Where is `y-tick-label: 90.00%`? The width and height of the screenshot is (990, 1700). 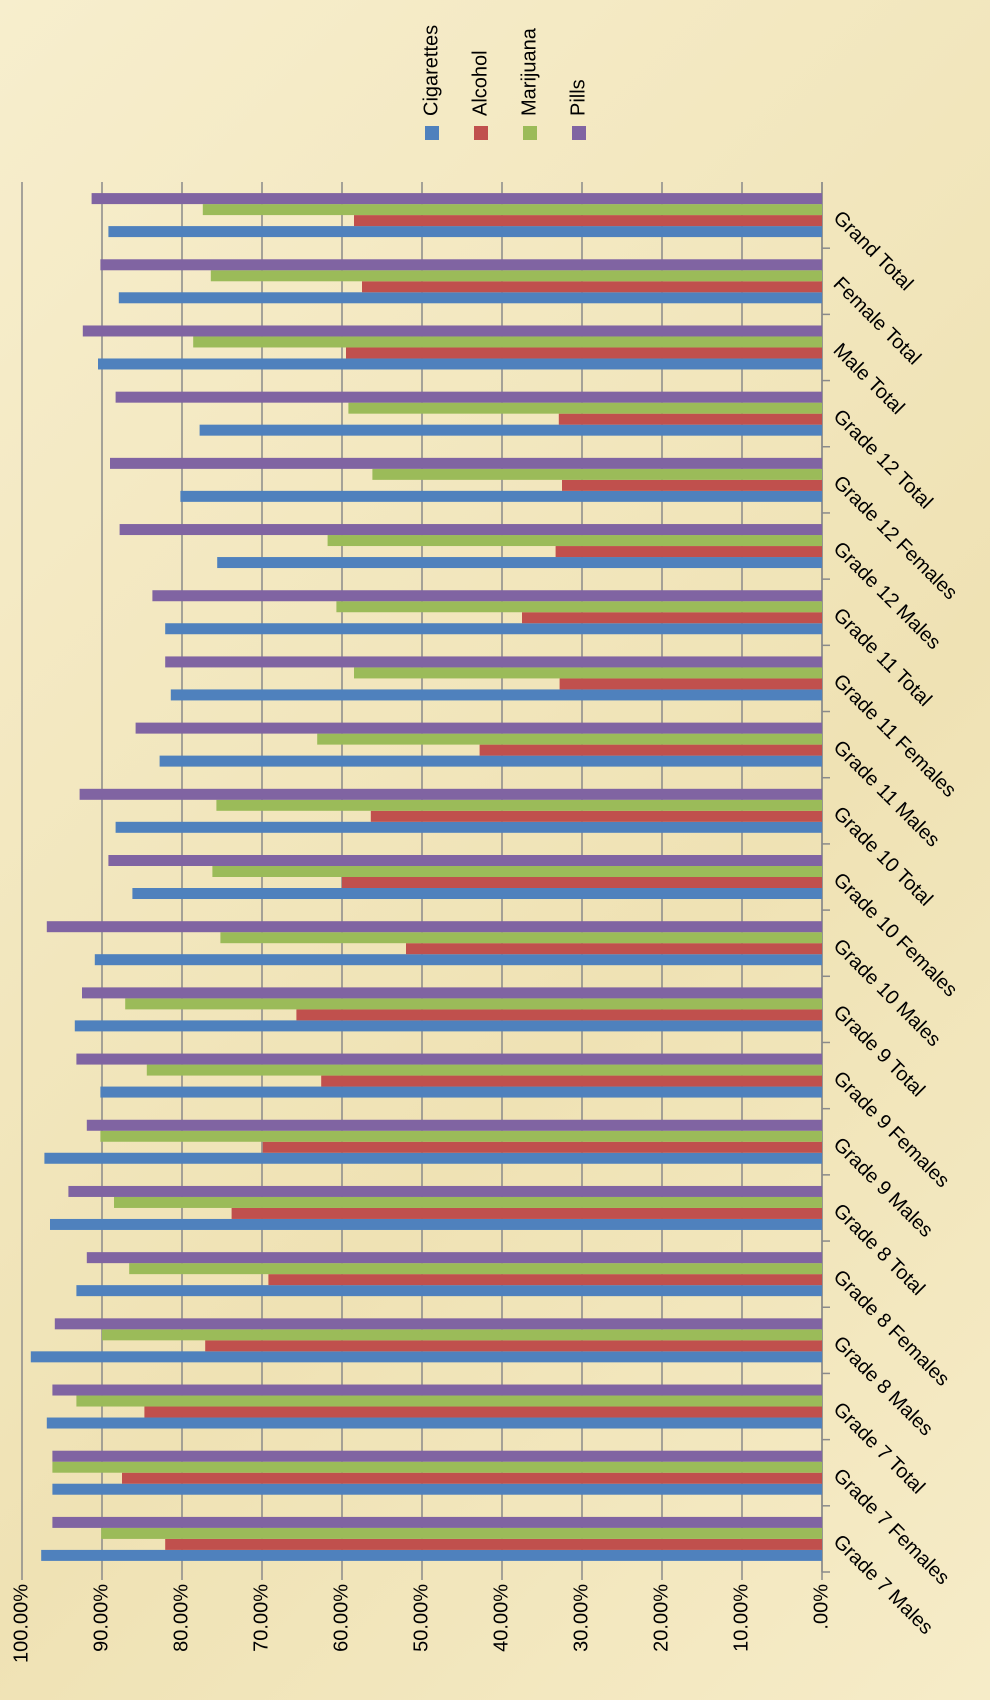 y-tick-label: 90.00% is located at coordinates (101, 1618).